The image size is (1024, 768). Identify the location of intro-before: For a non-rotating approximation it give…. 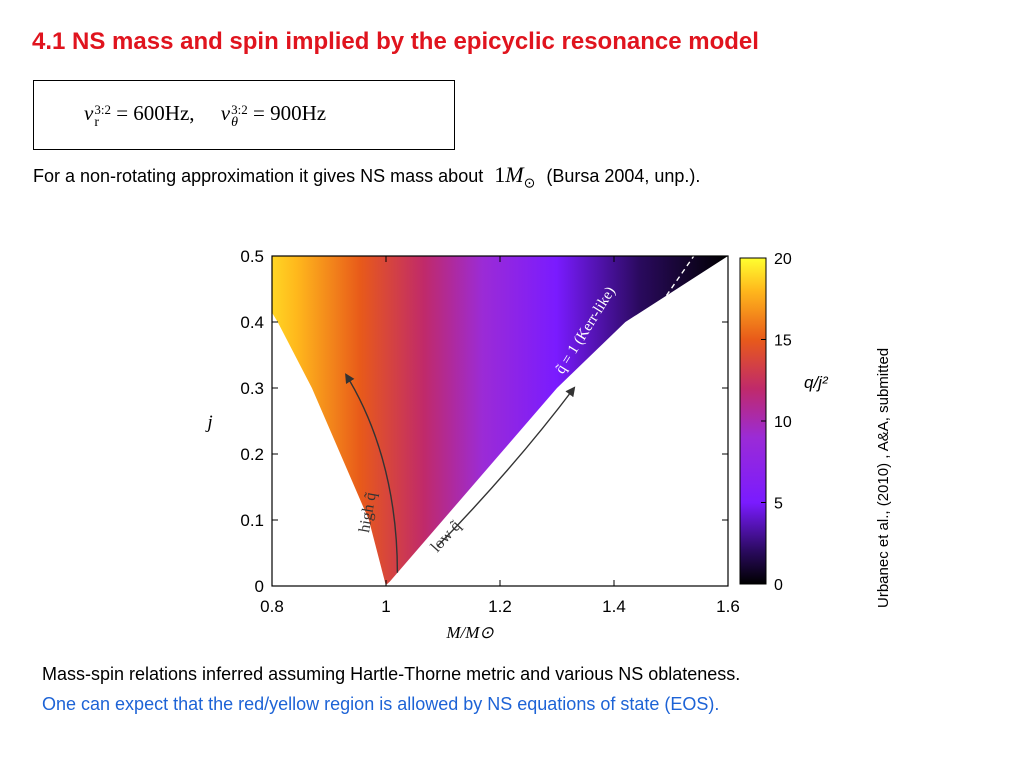
(258, 176).